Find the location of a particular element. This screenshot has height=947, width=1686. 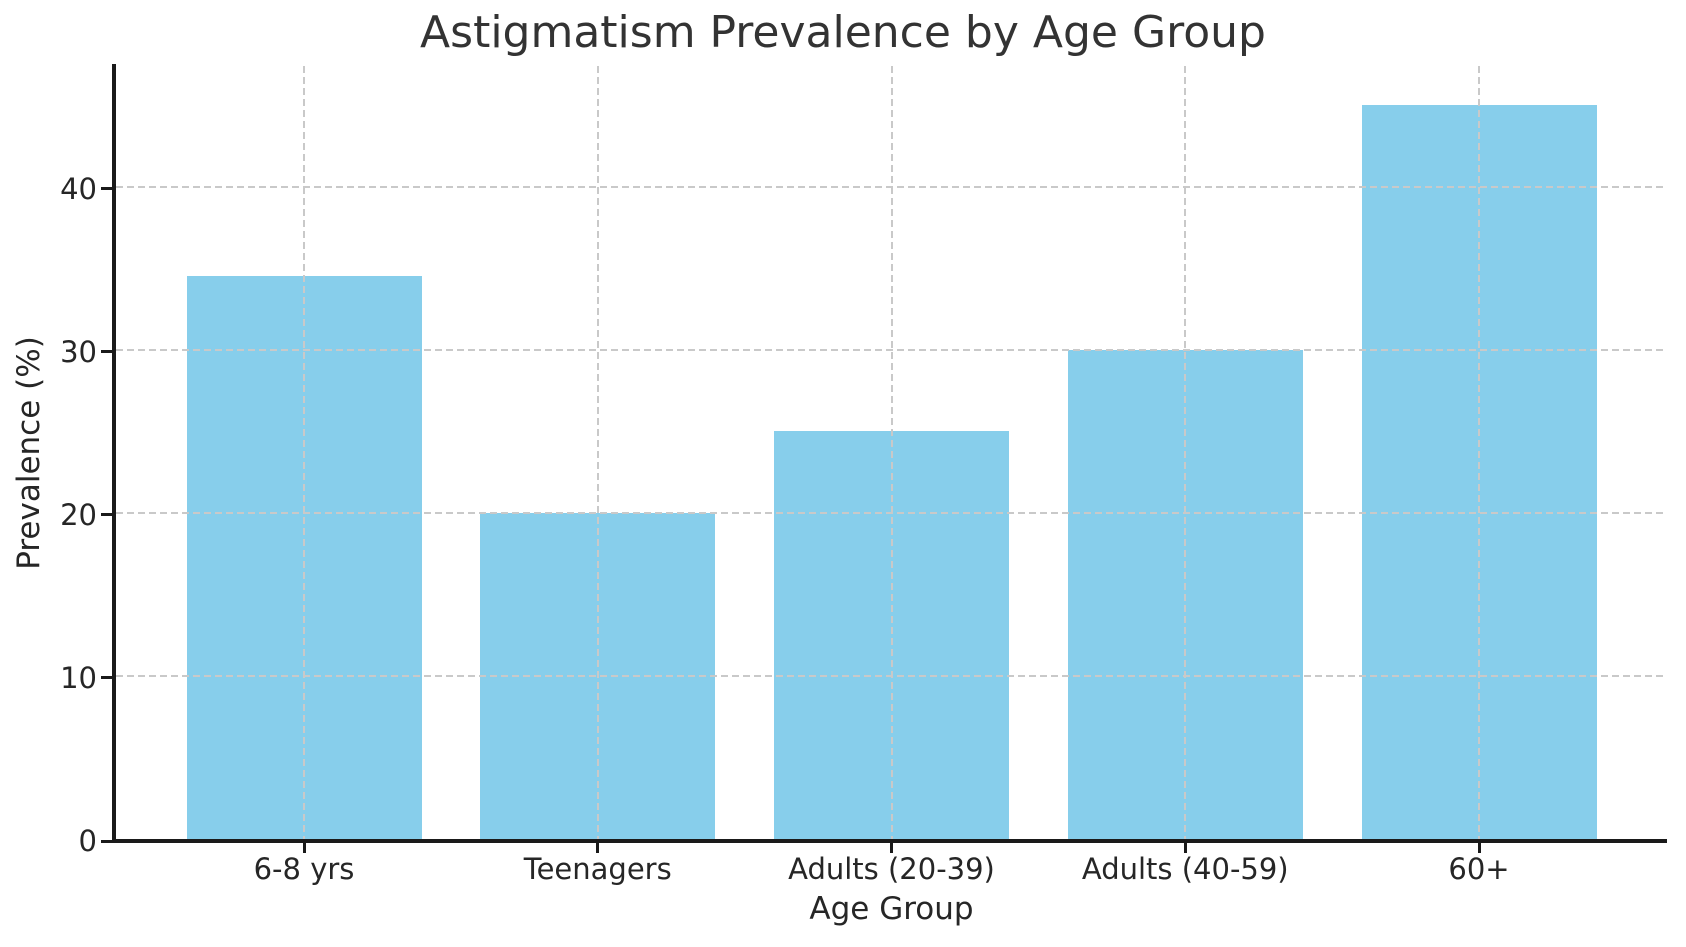

x-tick-label-2: Adults (20-39) is located at coordinates (891, 869).